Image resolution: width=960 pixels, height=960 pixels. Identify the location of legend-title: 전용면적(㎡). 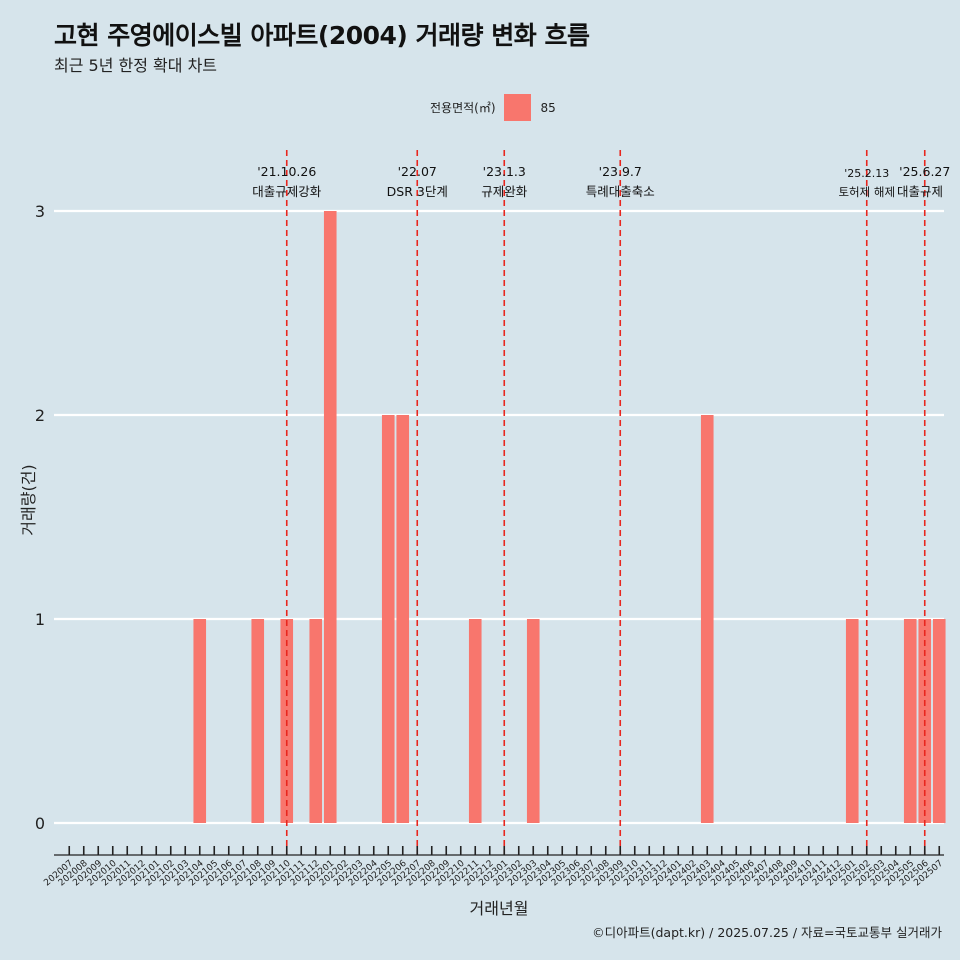
(463, 108).